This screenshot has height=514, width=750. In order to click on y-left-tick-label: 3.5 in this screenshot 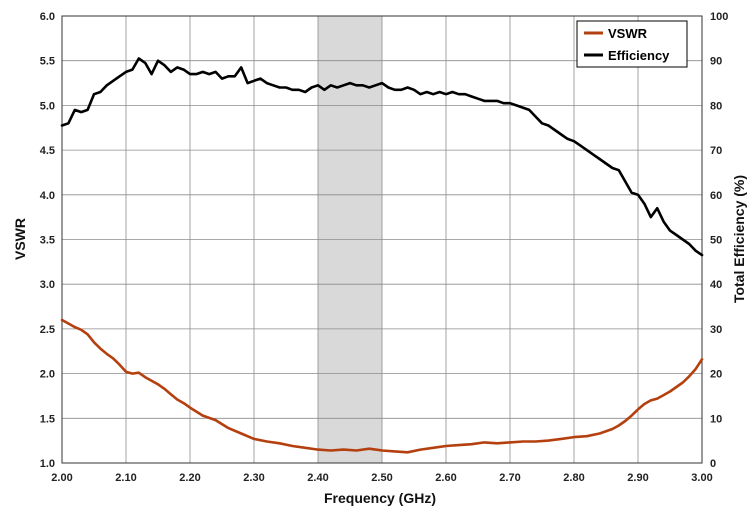, I will do `click(47, 241)`.